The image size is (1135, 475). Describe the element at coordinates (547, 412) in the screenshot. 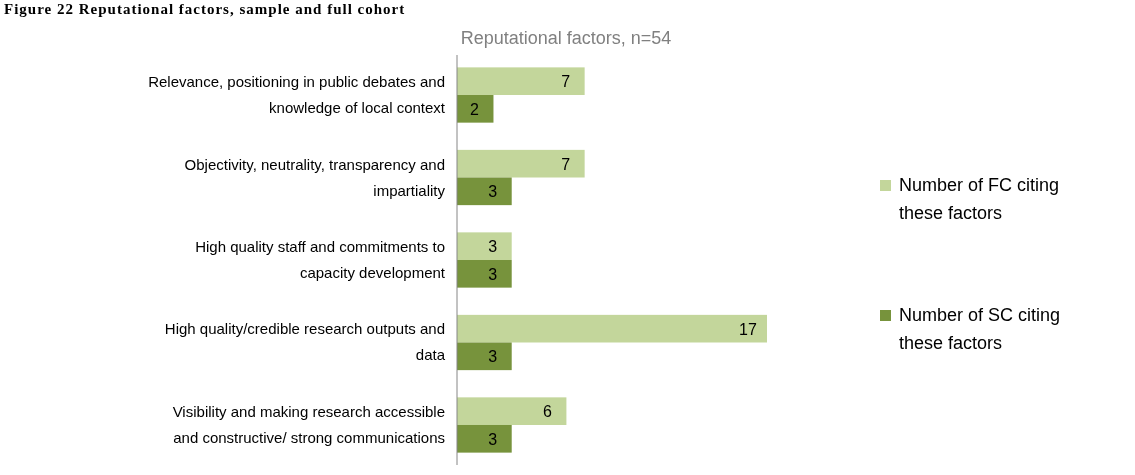

I see `data-label: 6` at that location.